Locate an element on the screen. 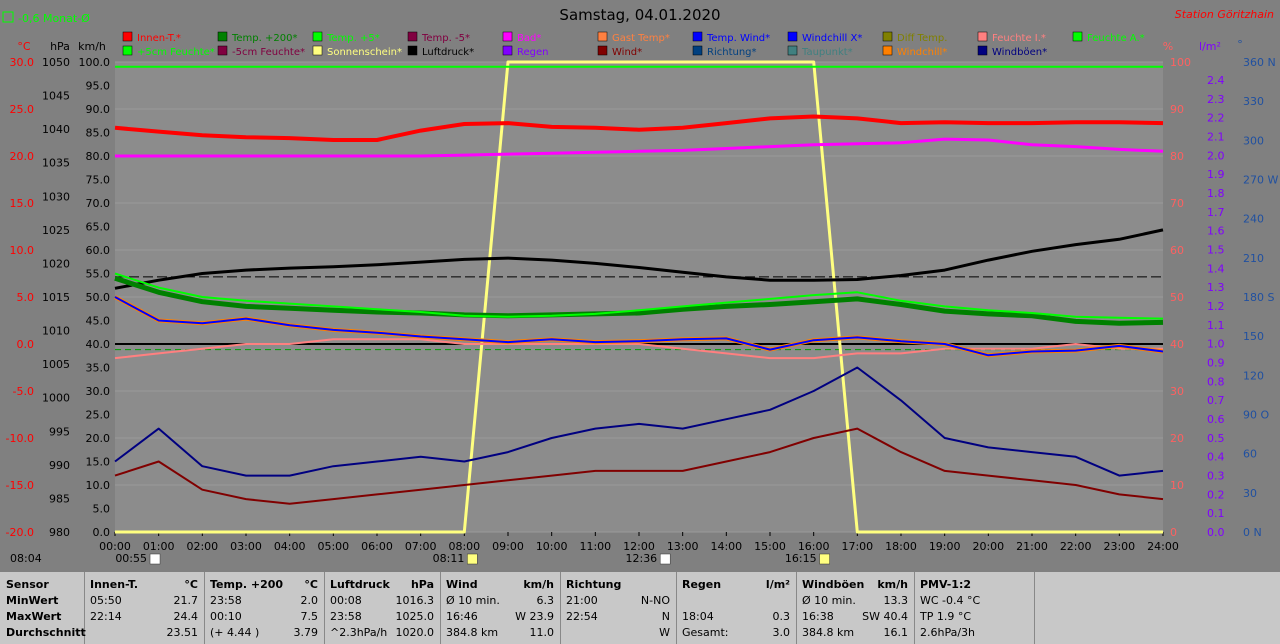 This screenshot has height=644, width=1280. rain-tick-label: 1.0 is located at coordinates (1216, 344).